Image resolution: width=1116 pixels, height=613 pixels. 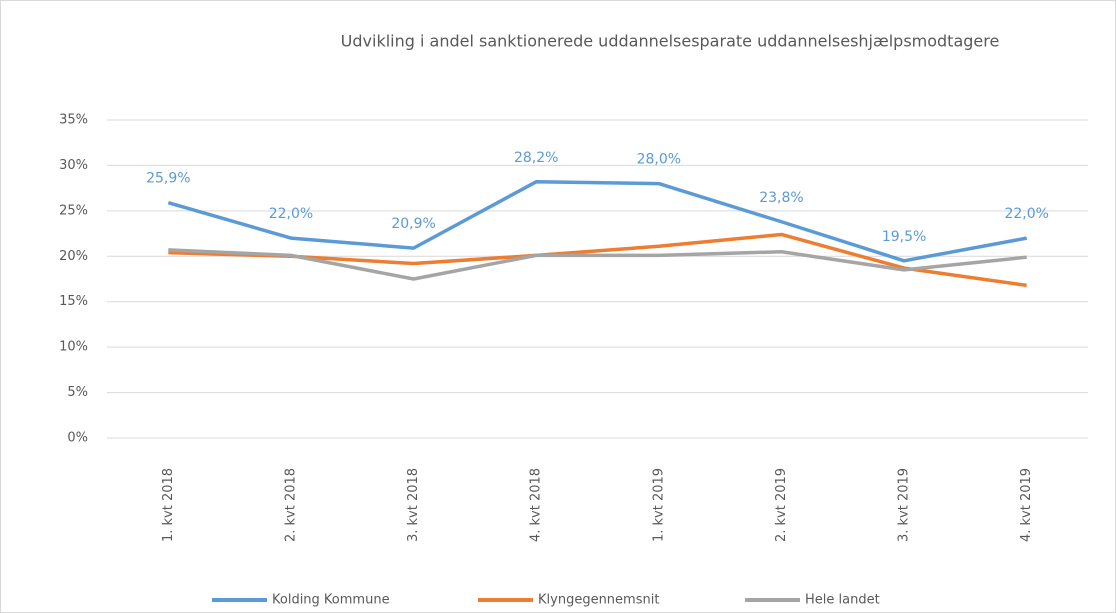 I want to click on data-label: 20,9%, so click(x=413, y=224).